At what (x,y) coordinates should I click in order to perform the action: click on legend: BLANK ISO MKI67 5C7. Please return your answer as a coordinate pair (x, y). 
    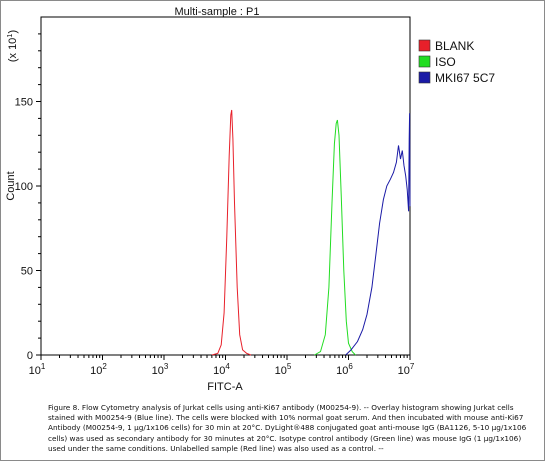
    Looking at the image, I should click on (456, 62).